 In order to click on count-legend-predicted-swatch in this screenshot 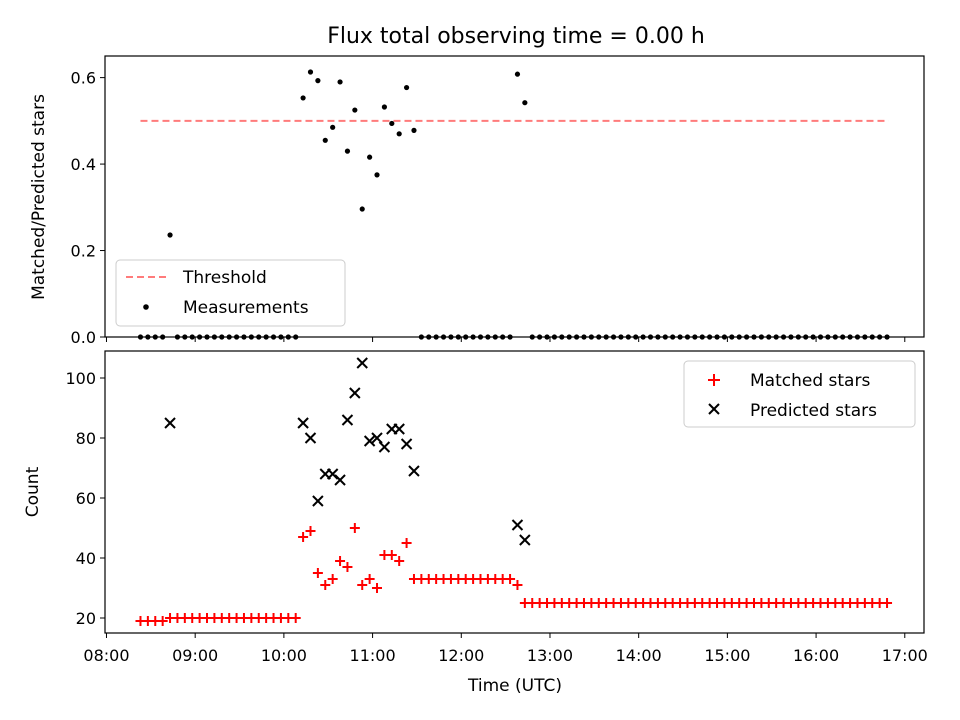, I will do `click(714, 409)`.